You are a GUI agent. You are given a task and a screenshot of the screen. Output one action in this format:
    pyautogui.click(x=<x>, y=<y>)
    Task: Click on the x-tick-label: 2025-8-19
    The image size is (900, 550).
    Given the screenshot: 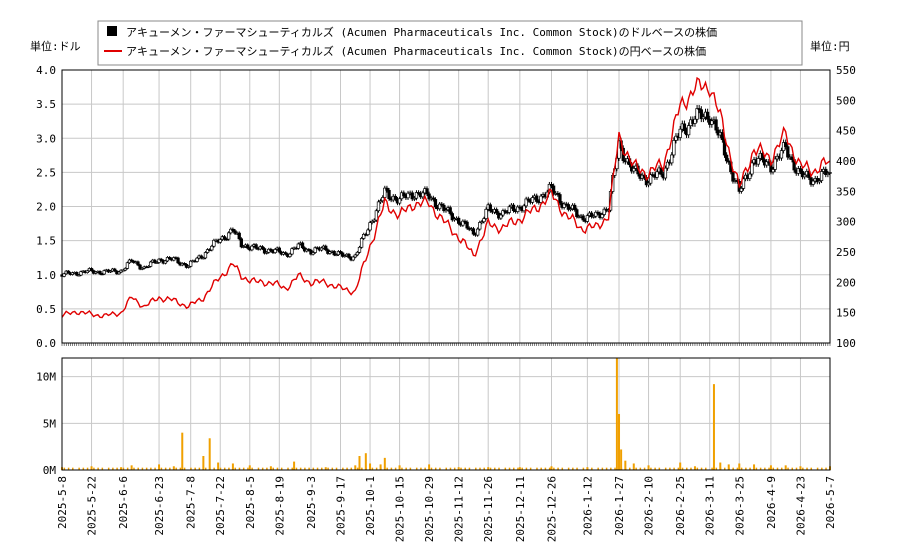 What is the action you would take?
    pyautogui.click(x=279, y=506)
    